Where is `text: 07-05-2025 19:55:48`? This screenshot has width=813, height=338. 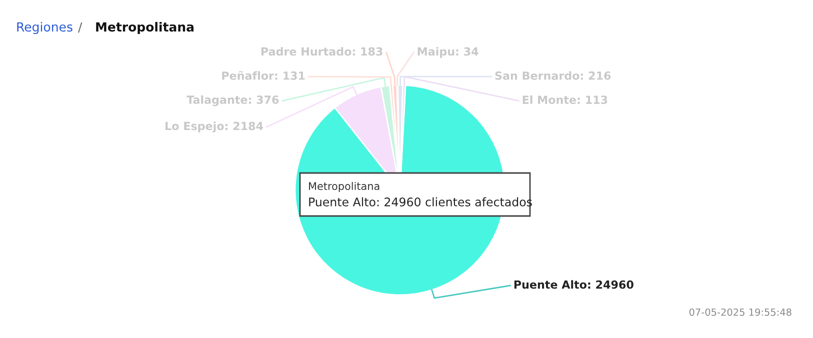 text: 07-05-2025 19:55:48 is located at coordinates (740, 312).